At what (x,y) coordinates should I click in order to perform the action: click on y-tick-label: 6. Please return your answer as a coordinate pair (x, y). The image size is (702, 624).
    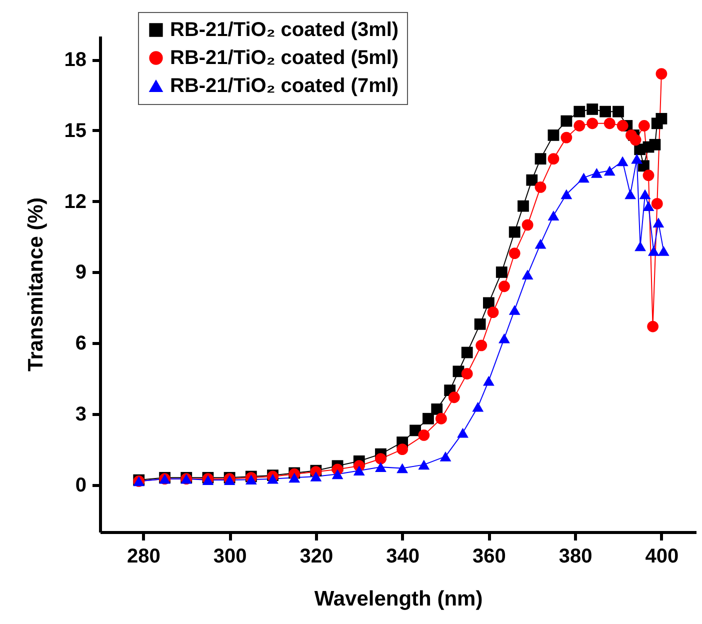
    Looking at the image, I should click on (80, 343).